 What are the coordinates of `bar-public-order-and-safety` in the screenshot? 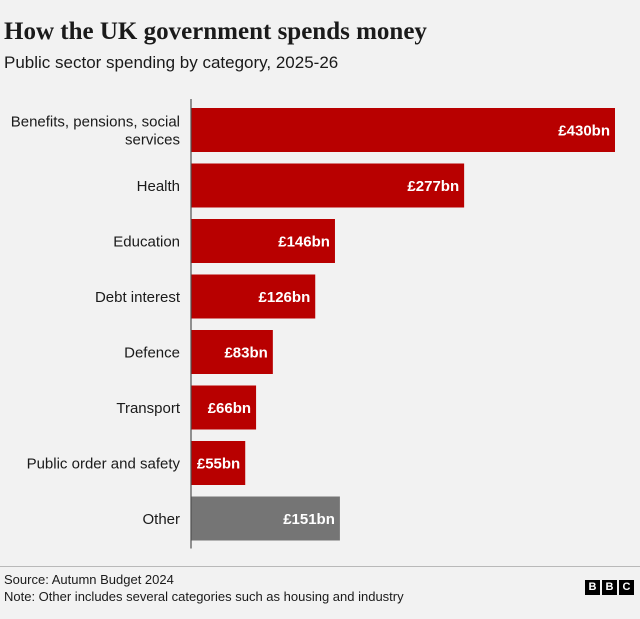 It's located at (218, 463).